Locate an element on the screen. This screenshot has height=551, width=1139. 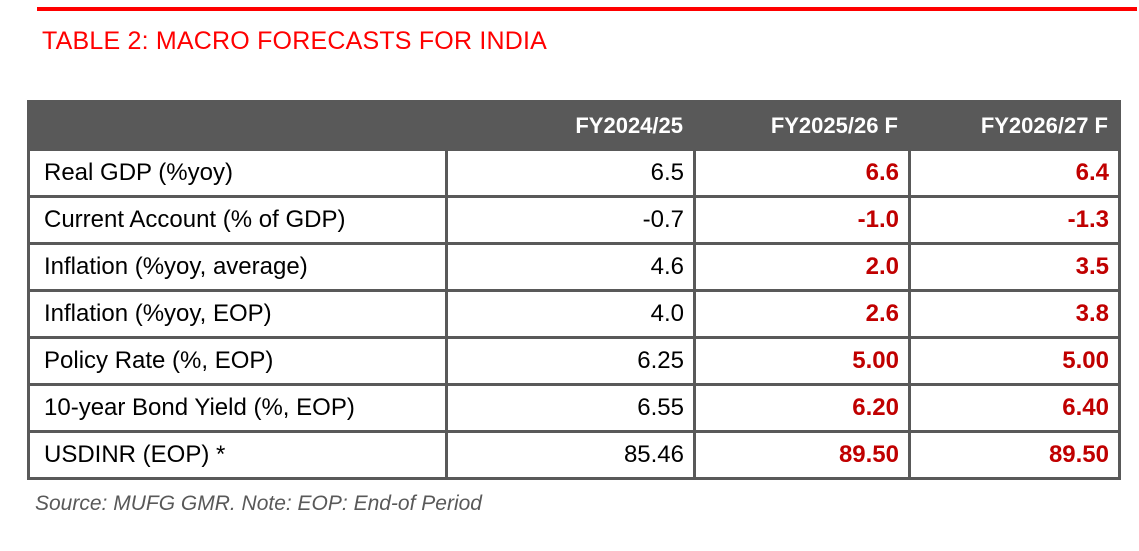
value-fy2024-25: 4.0 is located at coordinates (570, 314).